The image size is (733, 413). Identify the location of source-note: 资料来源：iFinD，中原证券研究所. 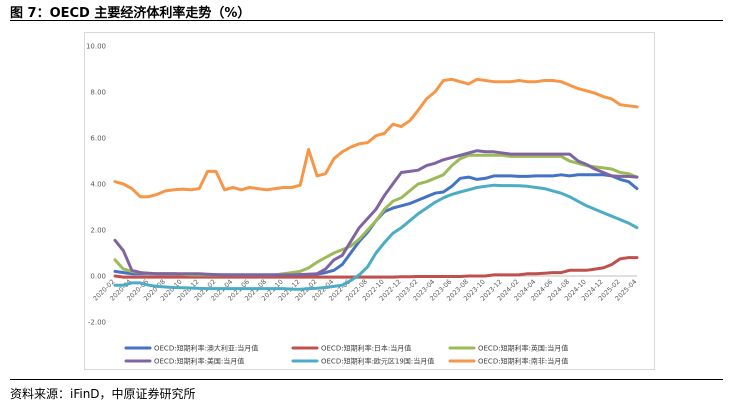
(103, 394).